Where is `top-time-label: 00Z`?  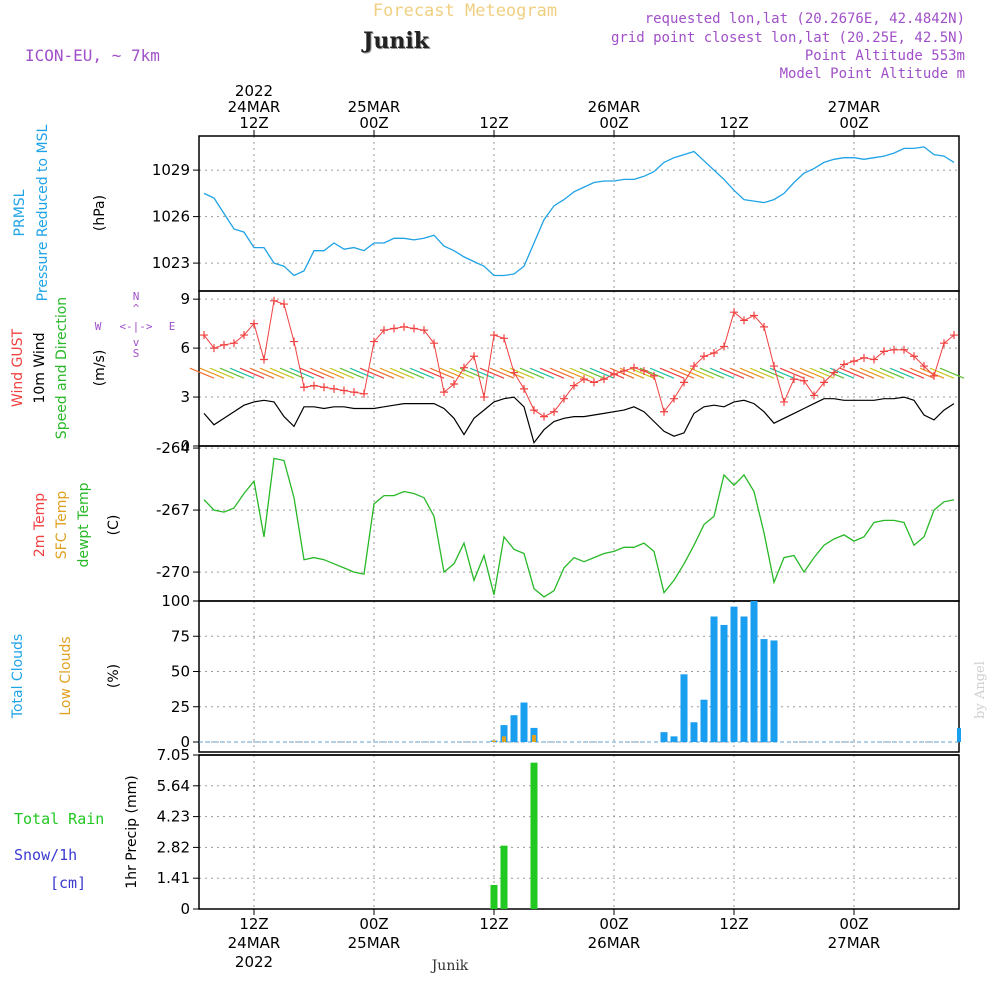
top-time-label: 00Z is located at coordinates (373, 123).